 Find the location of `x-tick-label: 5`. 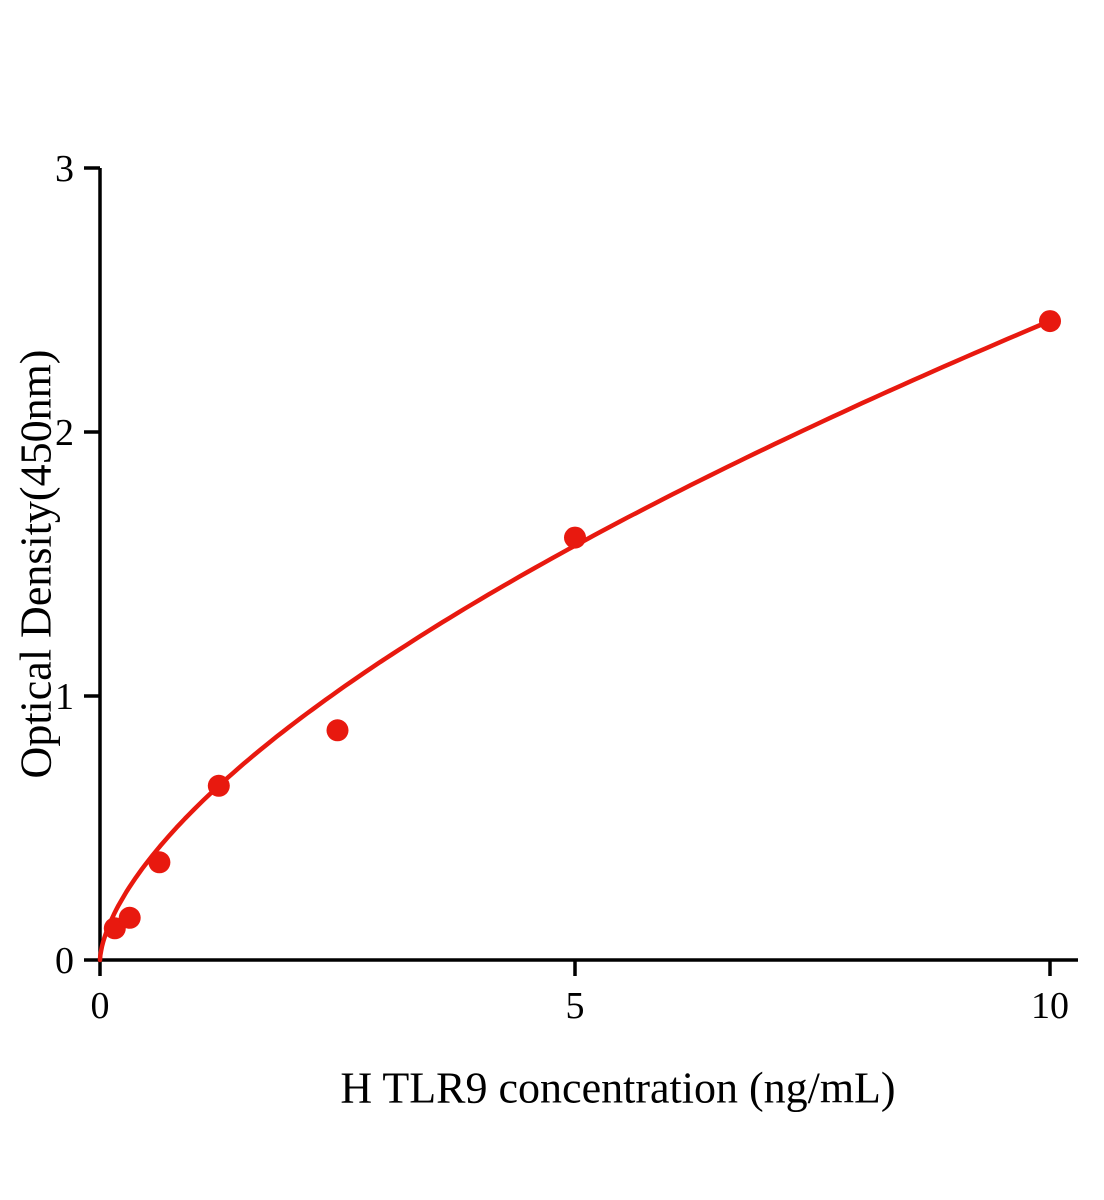

x-tick-label: 5 is located at coordinates (575, 1006).